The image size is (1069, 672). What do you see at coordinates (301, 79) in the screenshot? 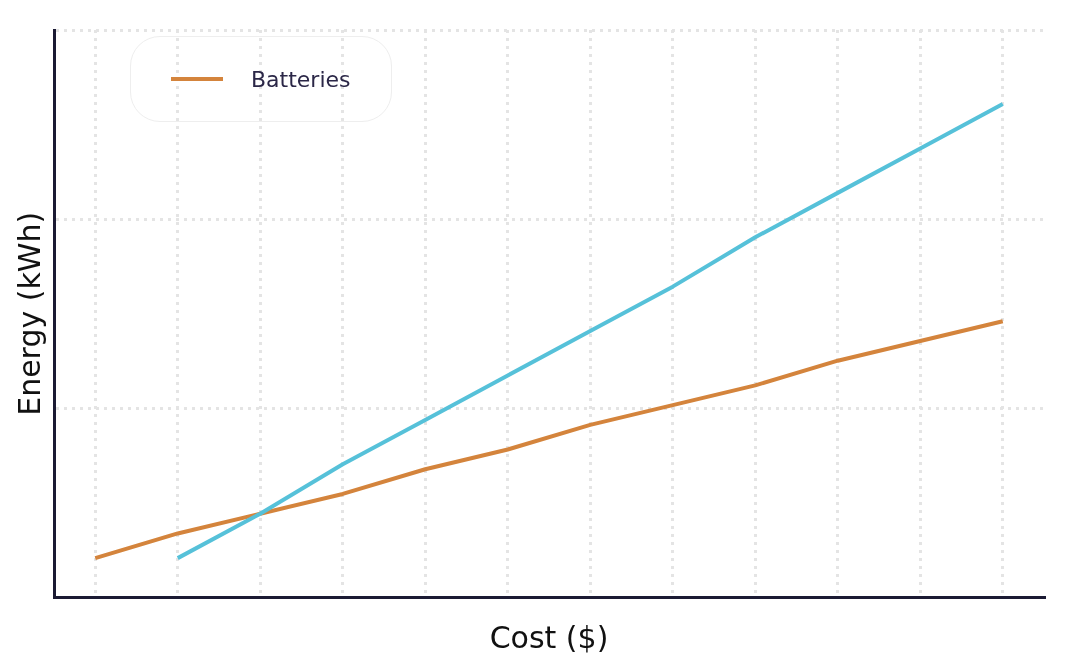
I see `legend-label: Batteries` at bounding box center [301, 79].